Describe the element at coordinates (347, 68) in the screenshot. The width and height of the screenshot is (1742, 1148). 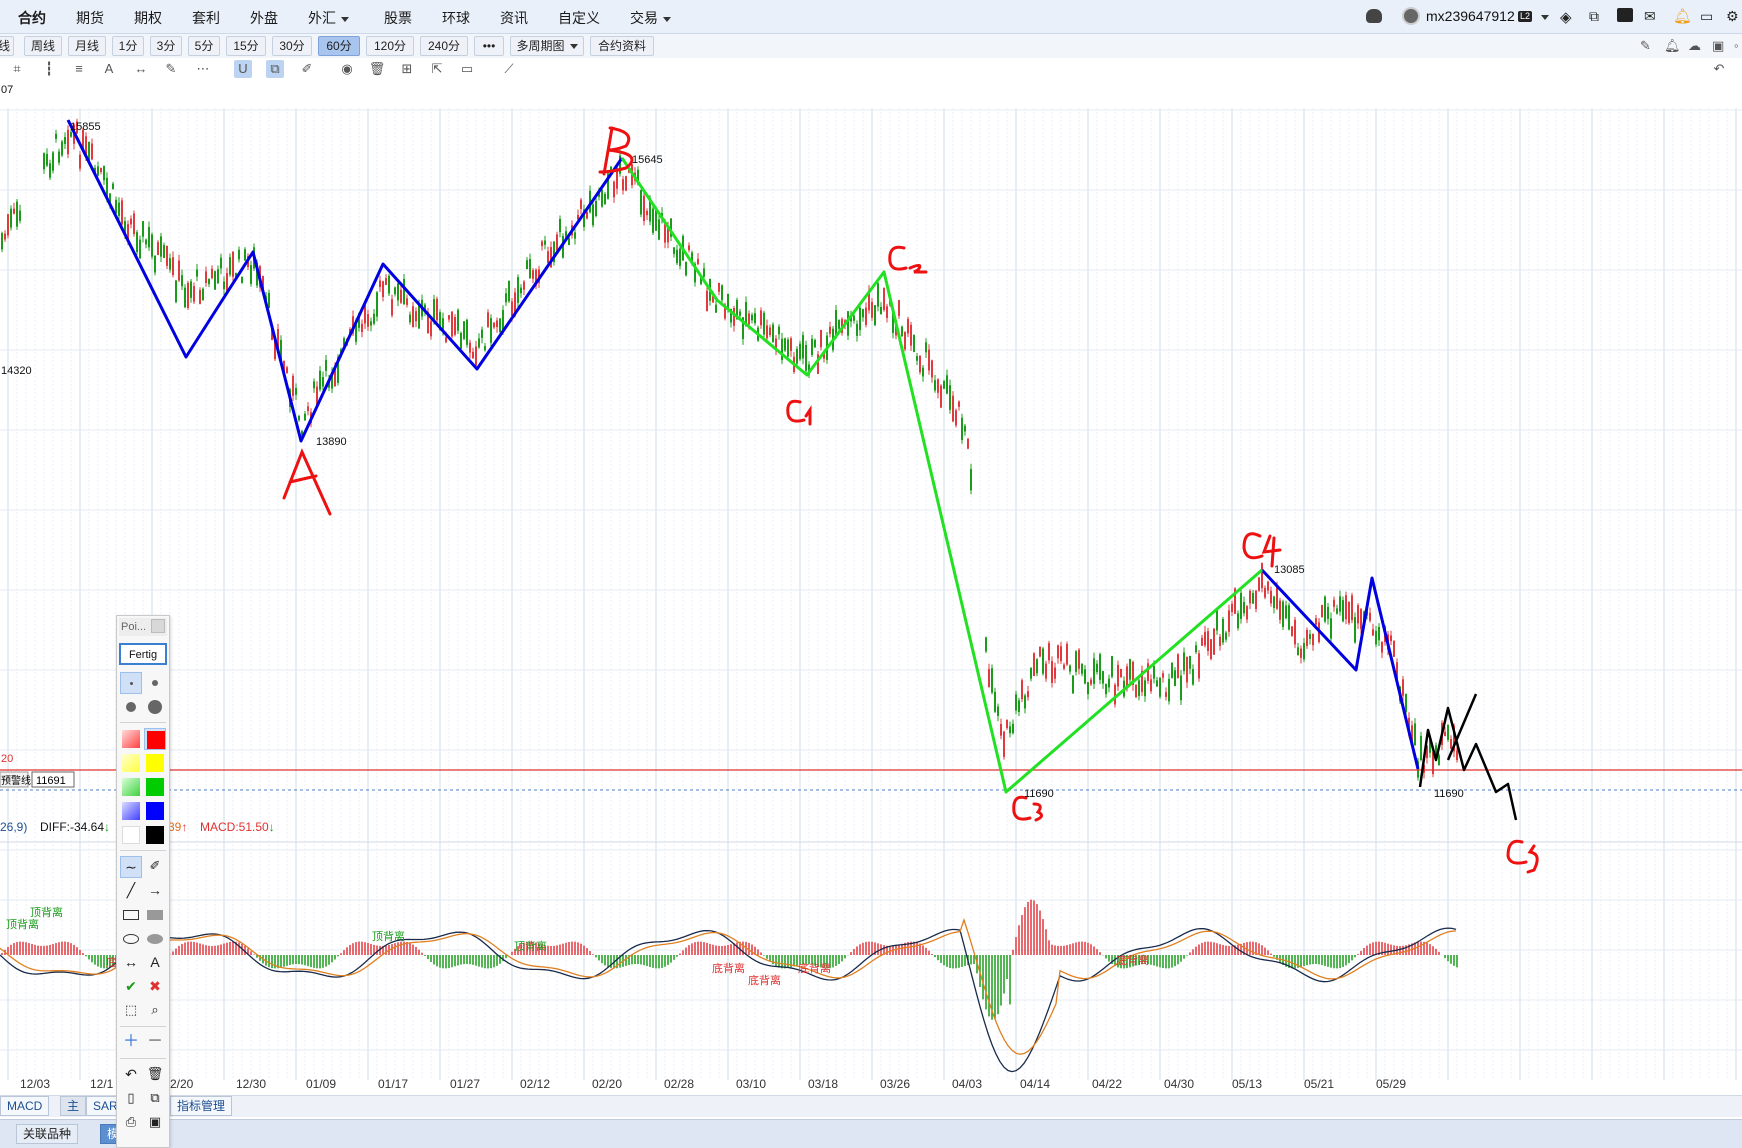
I see `eye-icon: ◉` at that location.